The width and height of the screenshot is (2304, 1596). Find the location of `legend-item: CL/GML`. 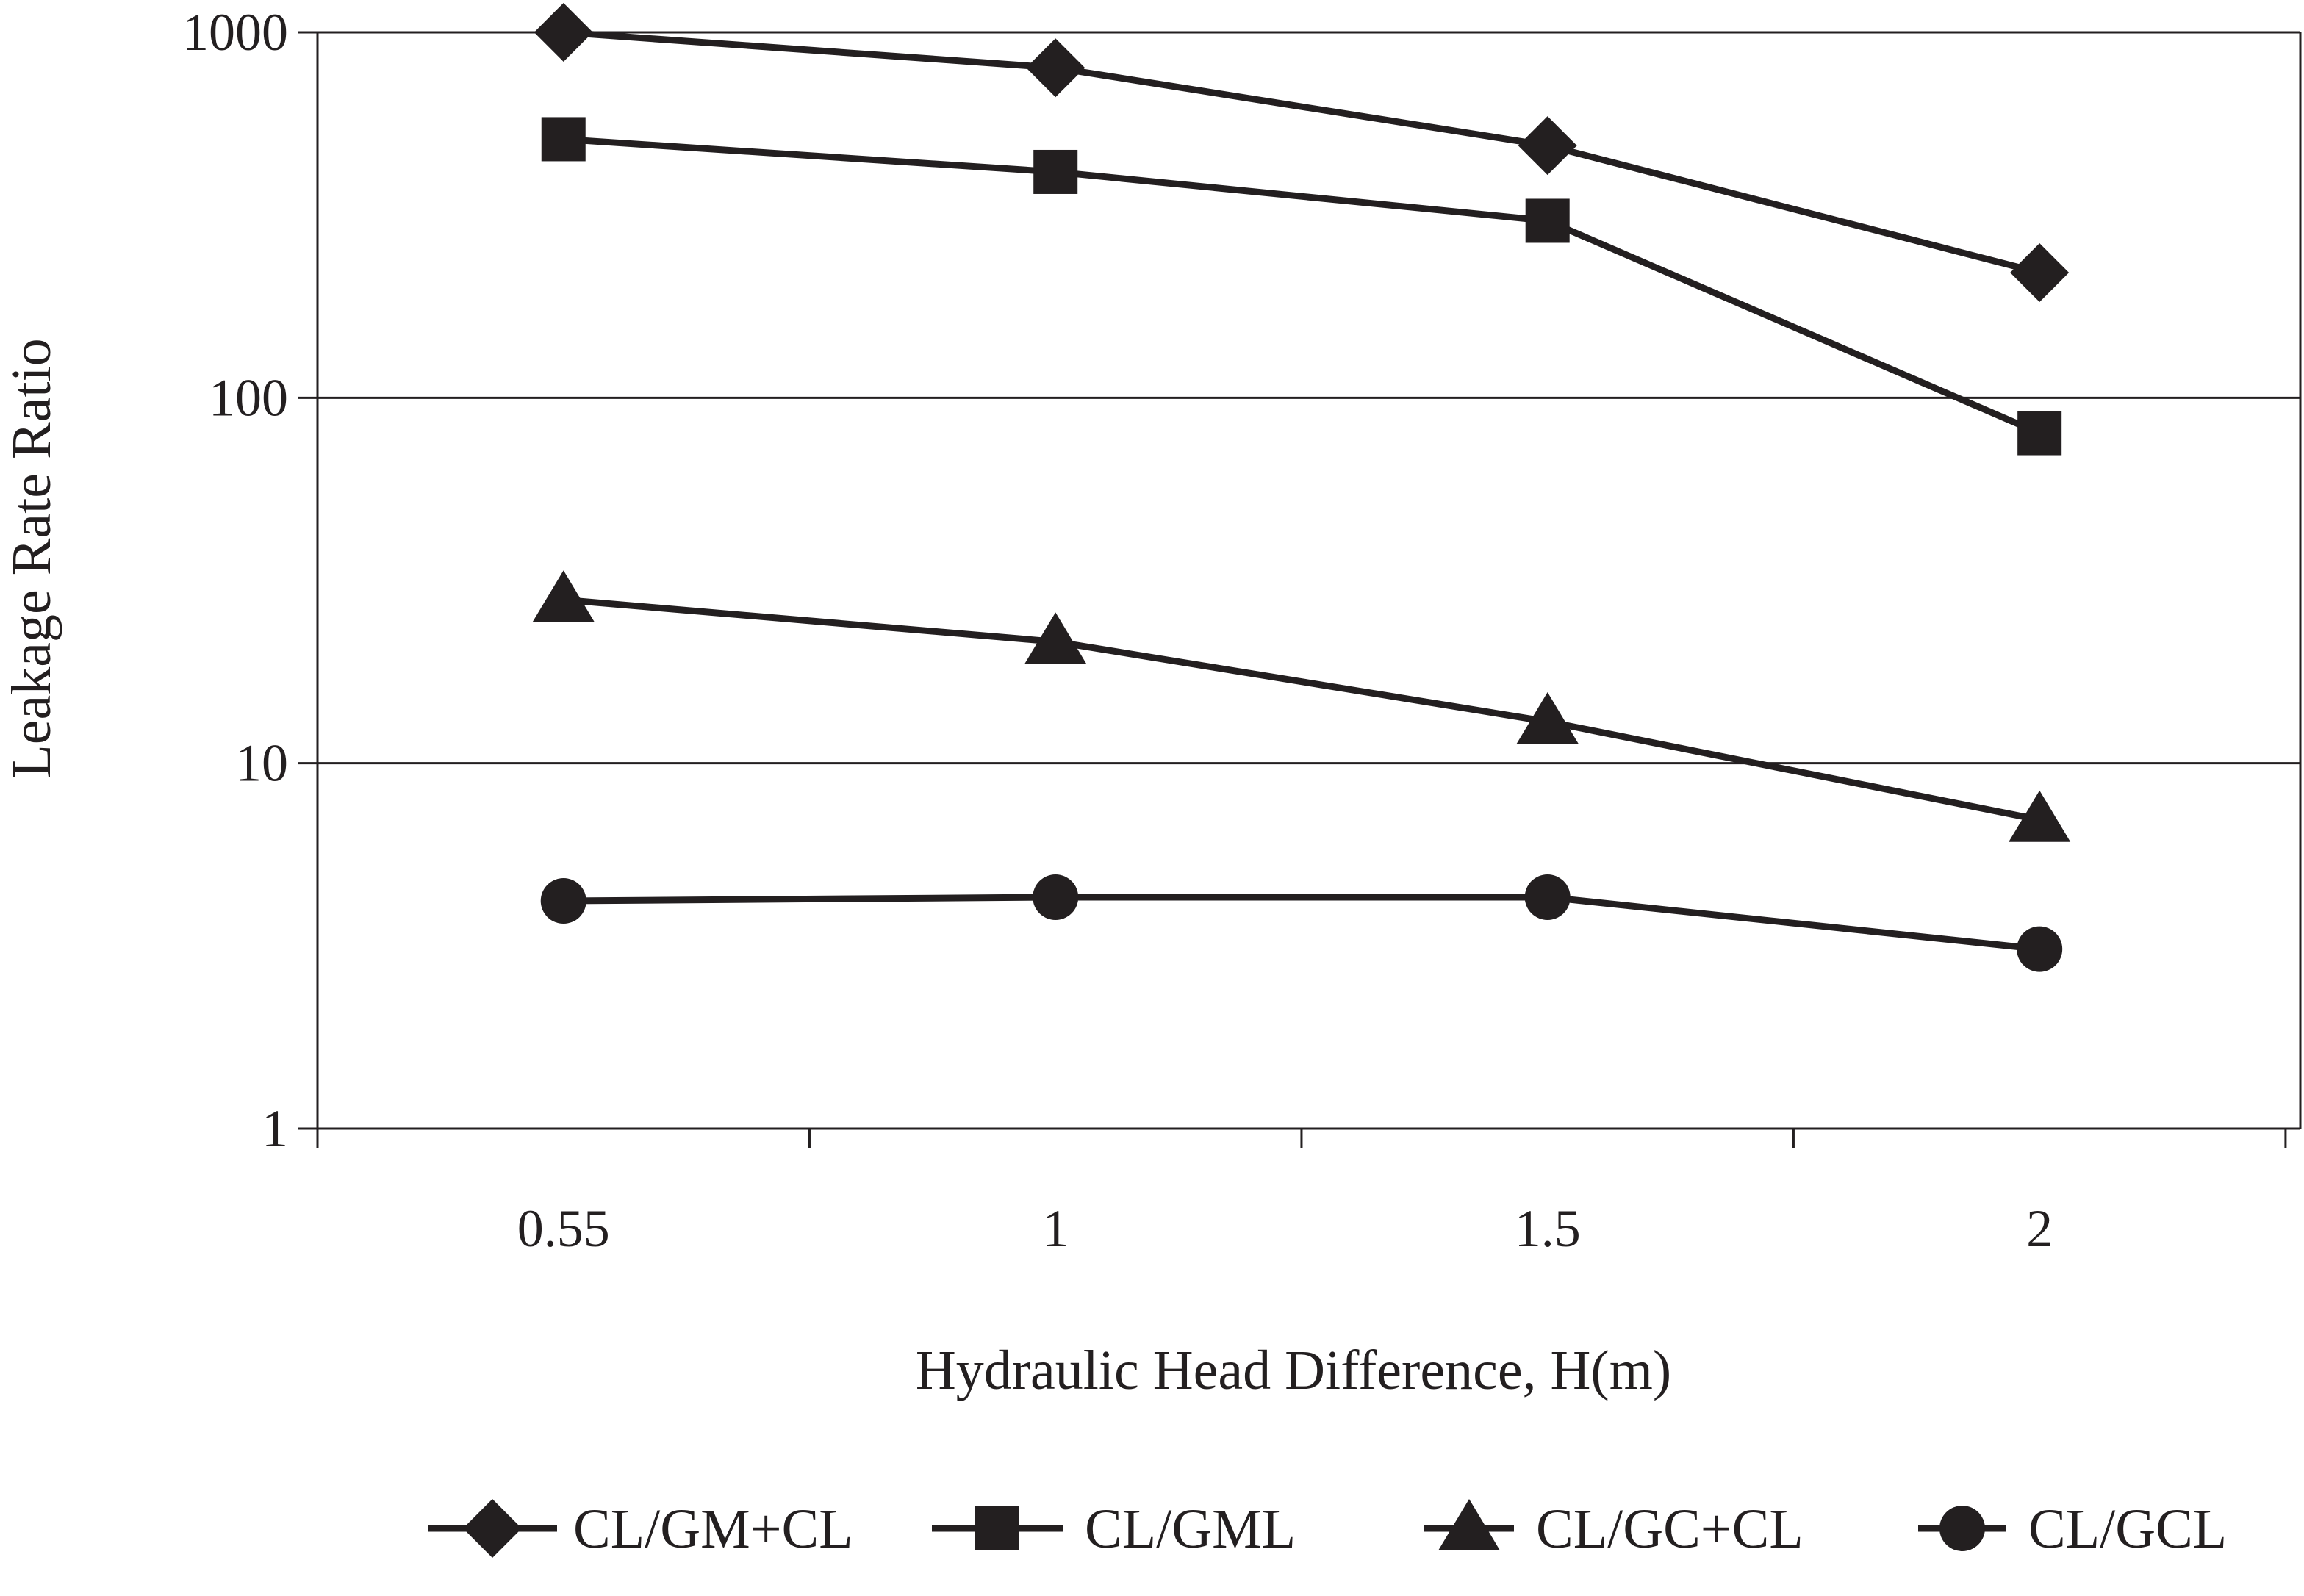

legend-item: CL/GML is located at coordinates (1114, 1529).